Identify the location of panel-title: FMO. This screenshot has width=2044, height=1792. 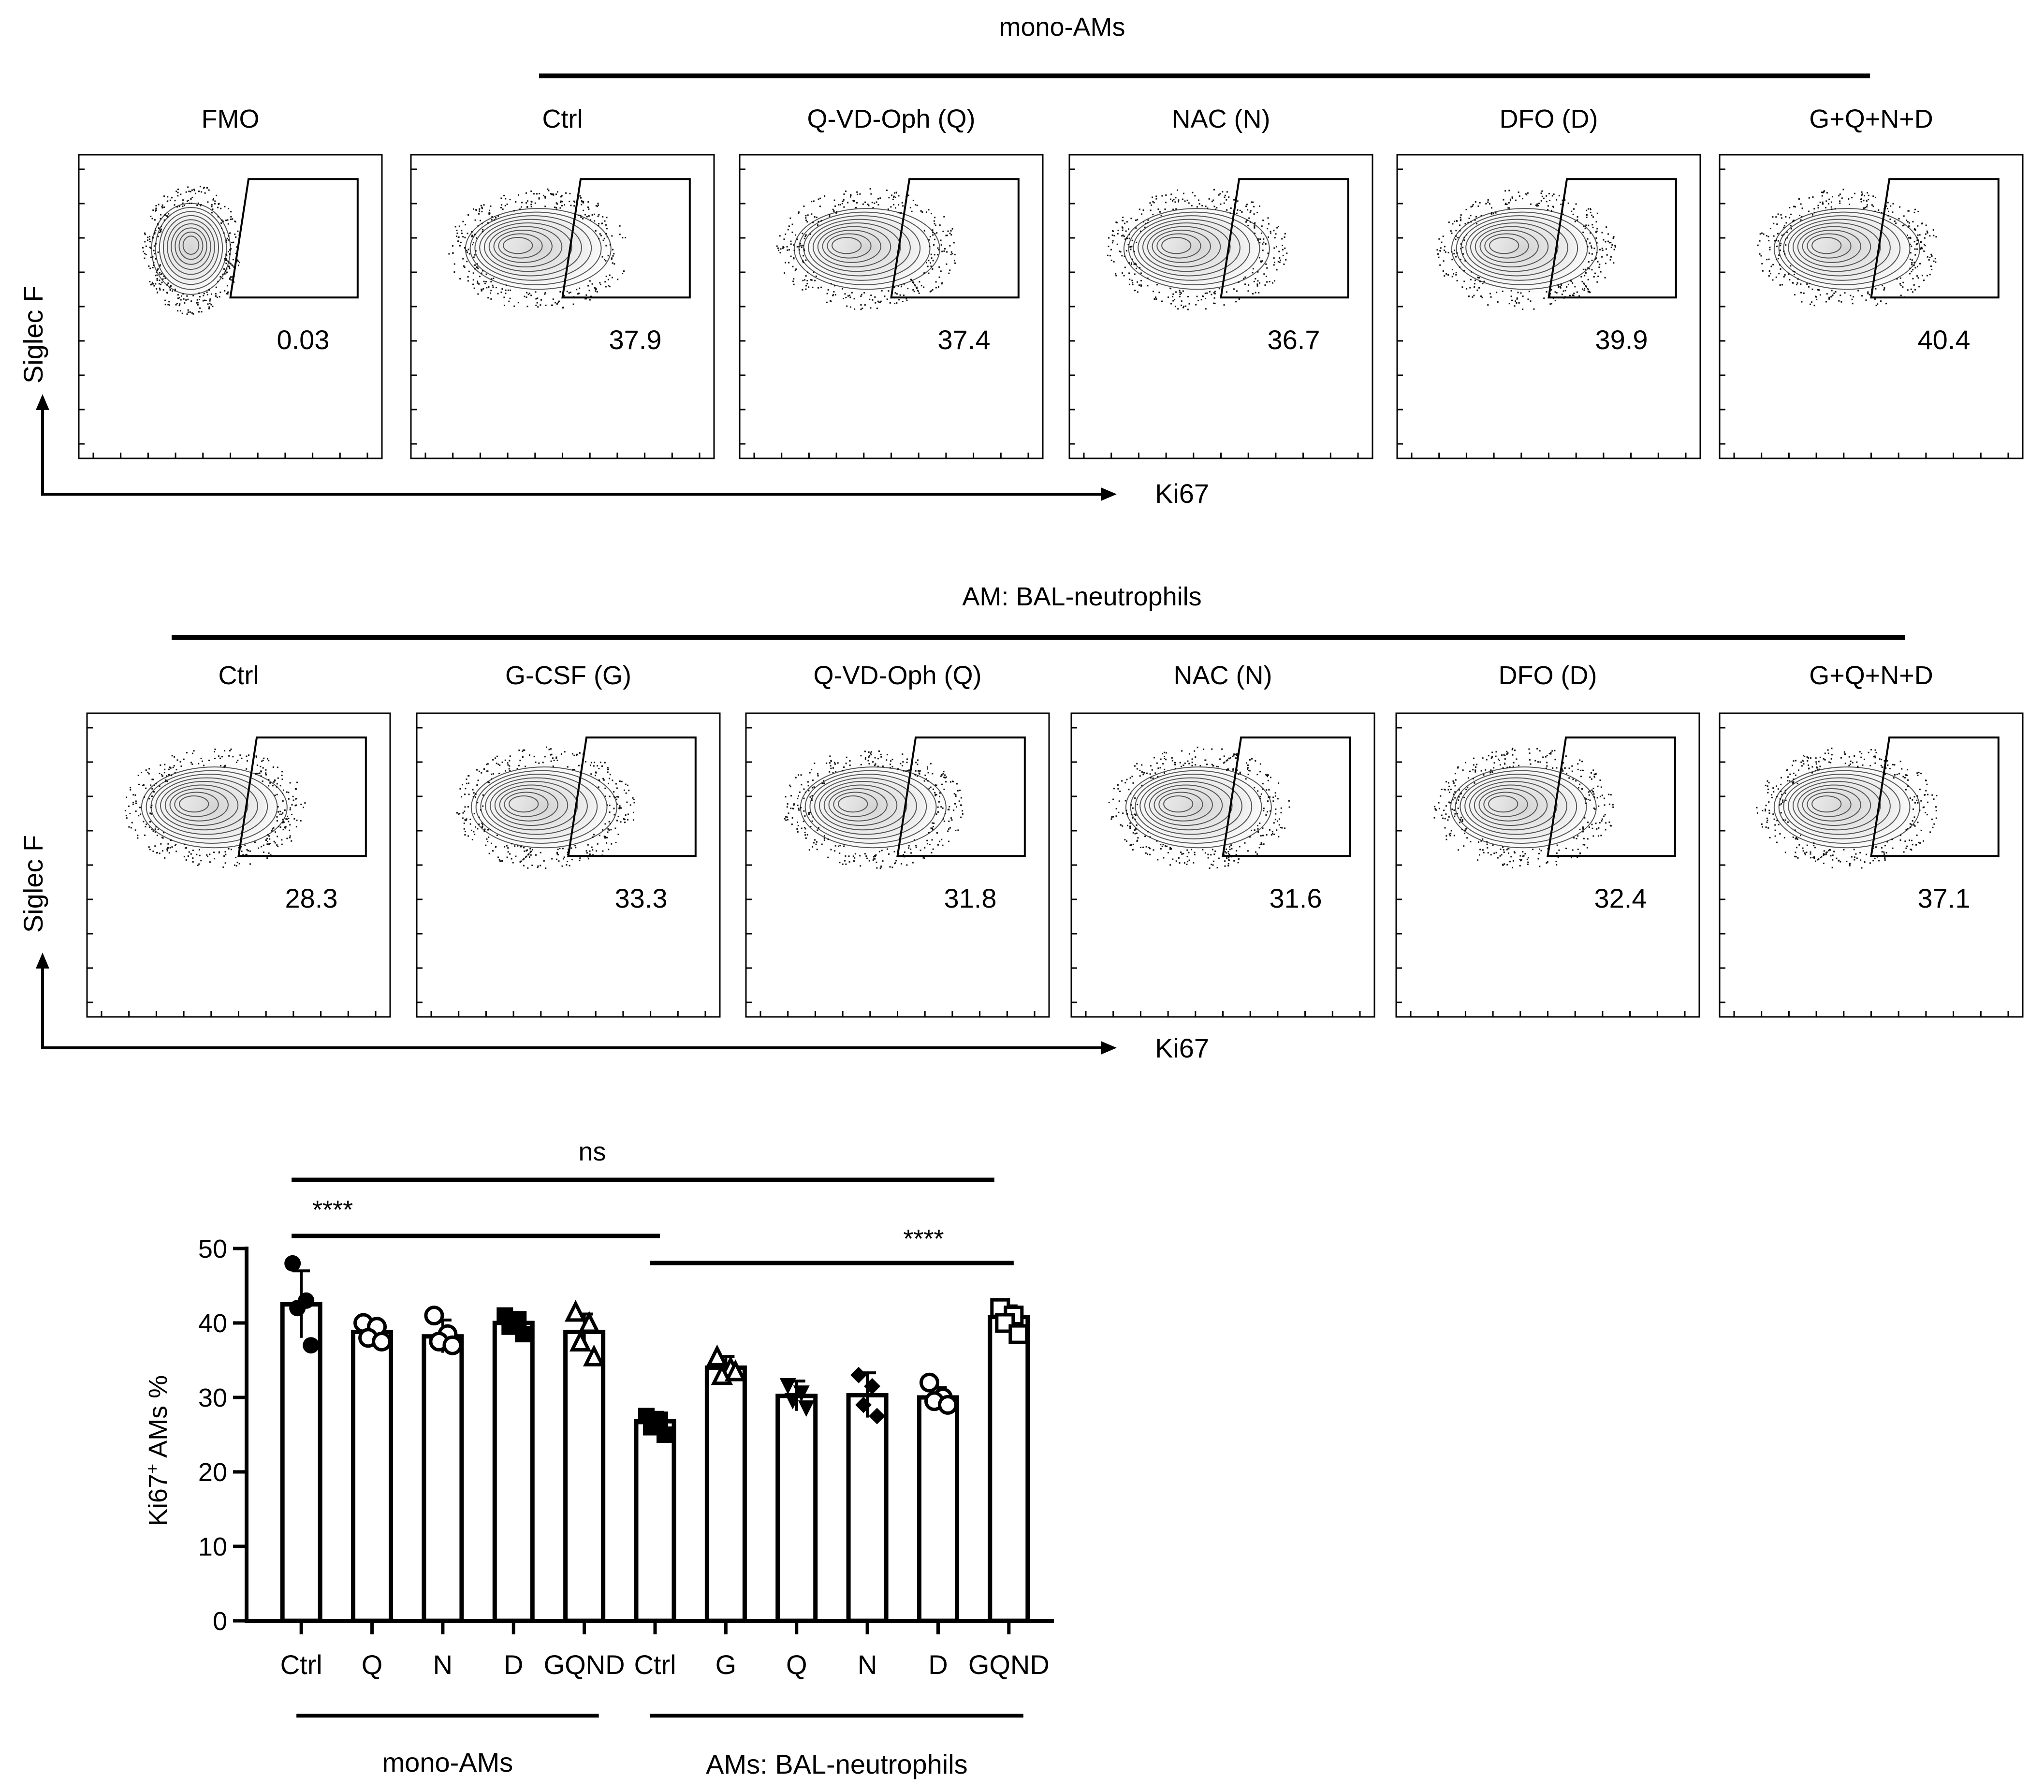
(231, 118).